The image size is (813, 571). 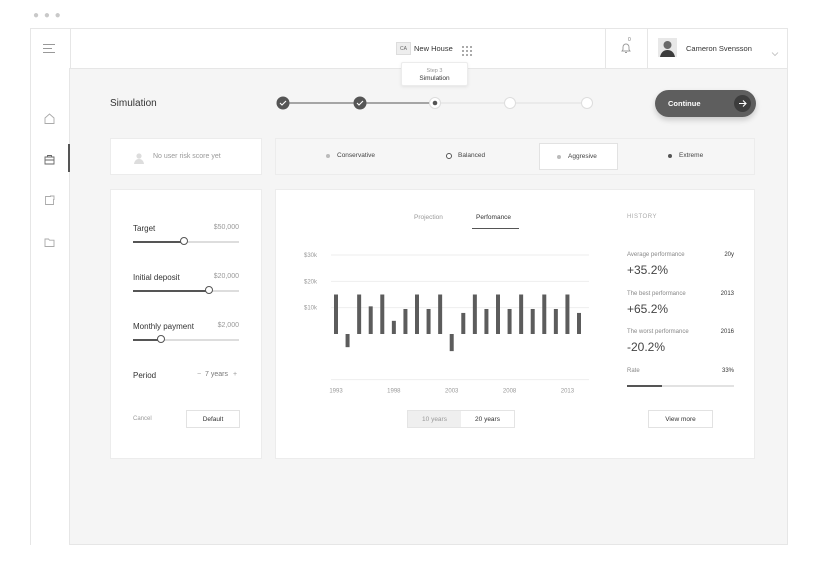 What do you see at coordinates (226, 227) in the screenshot?
I see `target-value: $50,000` at bounding box center [226, 227].